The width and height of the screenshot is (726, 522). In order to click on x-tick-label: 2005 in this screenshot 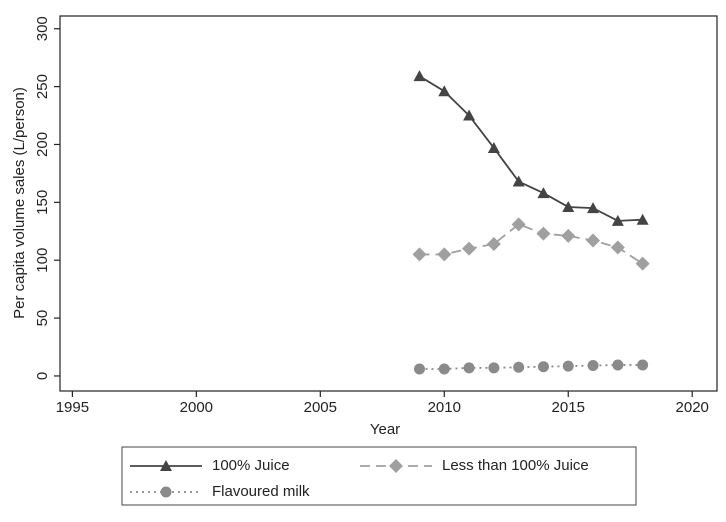, I will do `click(320, 407)`.